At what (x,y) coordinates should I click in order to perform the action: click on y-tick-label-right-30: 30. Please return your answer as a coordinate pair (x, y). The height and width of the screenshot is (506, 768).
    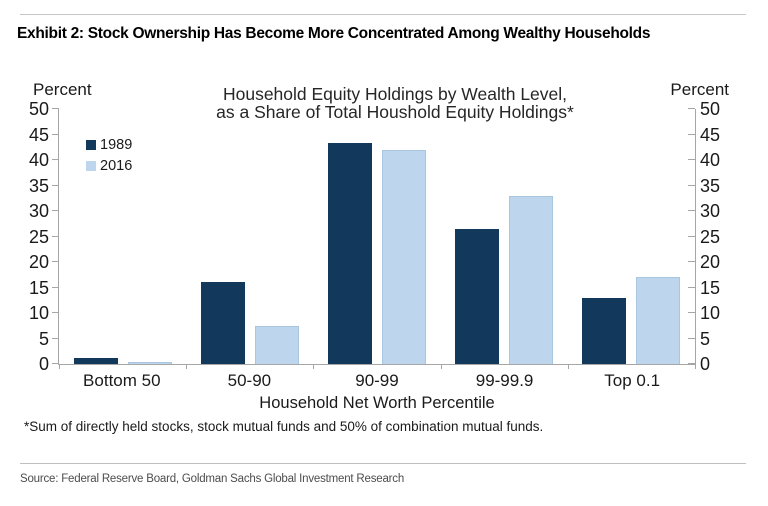
    Looking at the image, I should click on (710, 211).